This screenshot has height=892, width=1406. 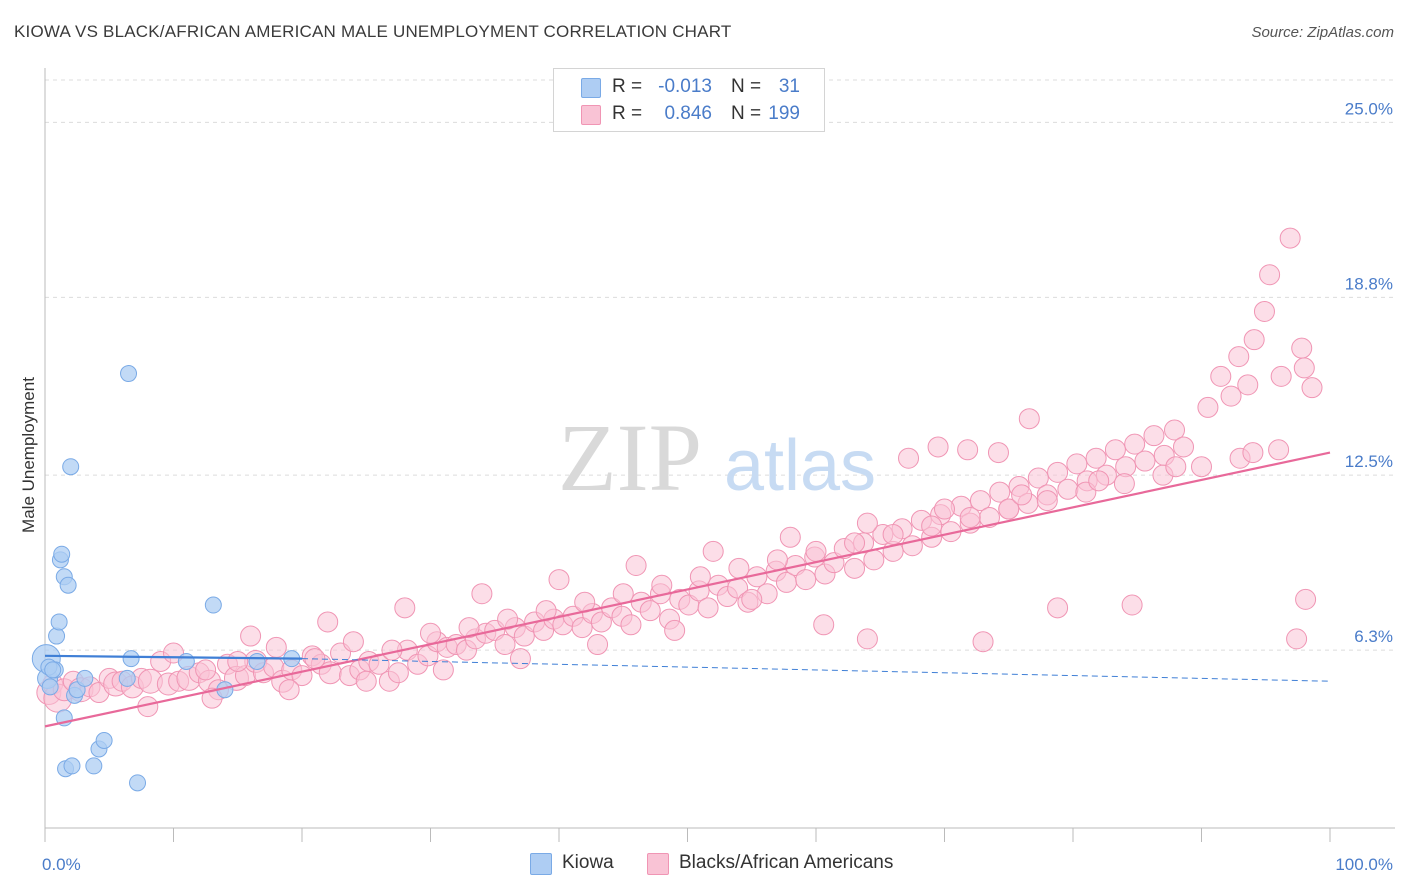 I want to click on x-tick-label: 0.0%, so click(x=61, y=864).